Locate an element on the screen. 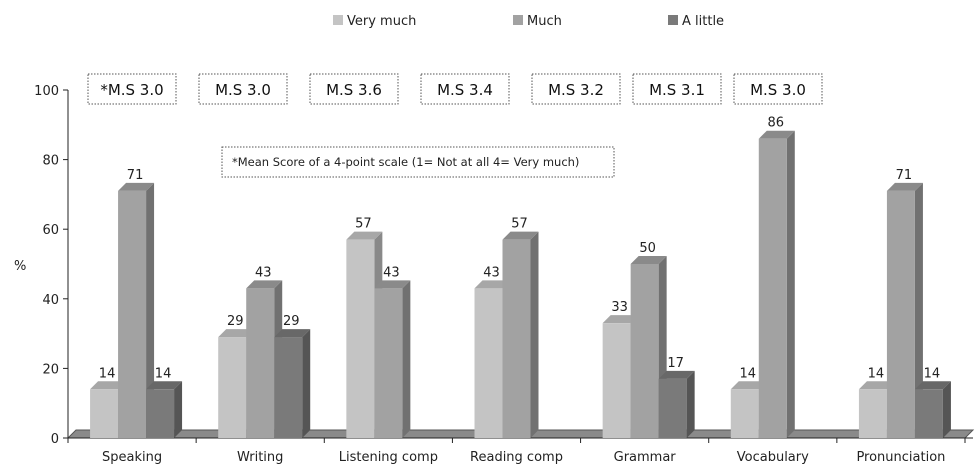  legend: Very much Much A little is located at coordinates (528, 21).